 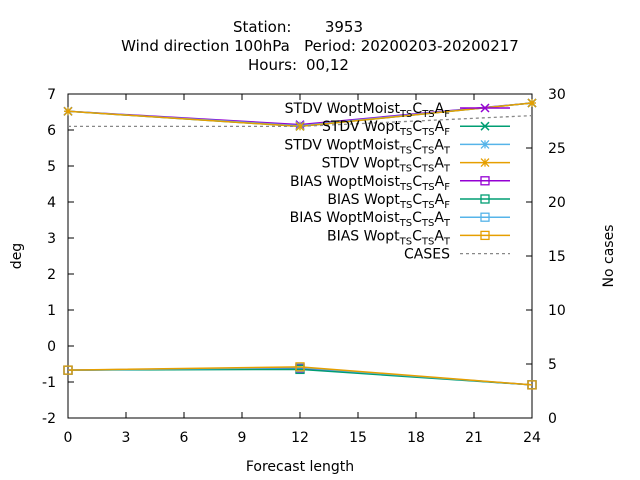 What do you see at coordinates (49, 419) in the screenshot?
I see `y-tick-label: -2` at bounding box center [49, 419].